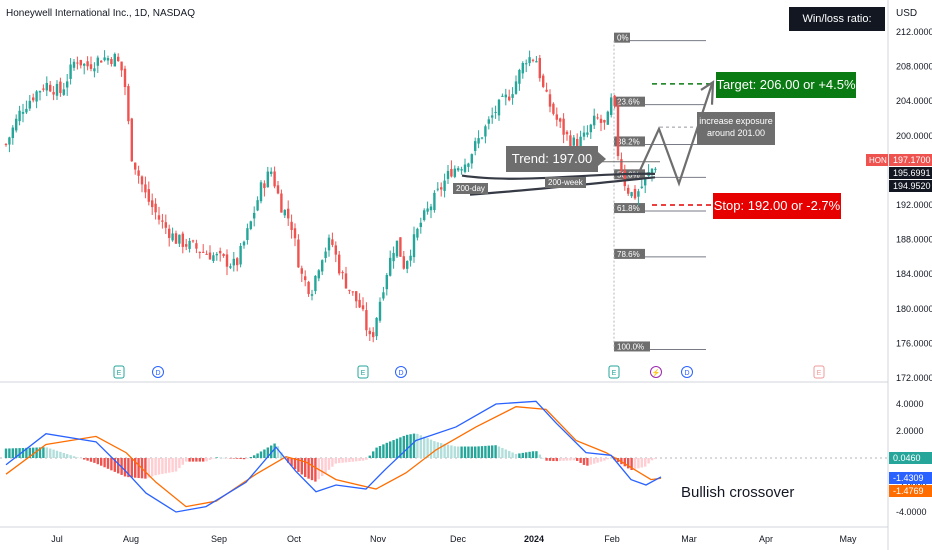 The width and height of the screenshot is (932, 550). I want to click on time-tick-label: Oct, so click(294, 539).